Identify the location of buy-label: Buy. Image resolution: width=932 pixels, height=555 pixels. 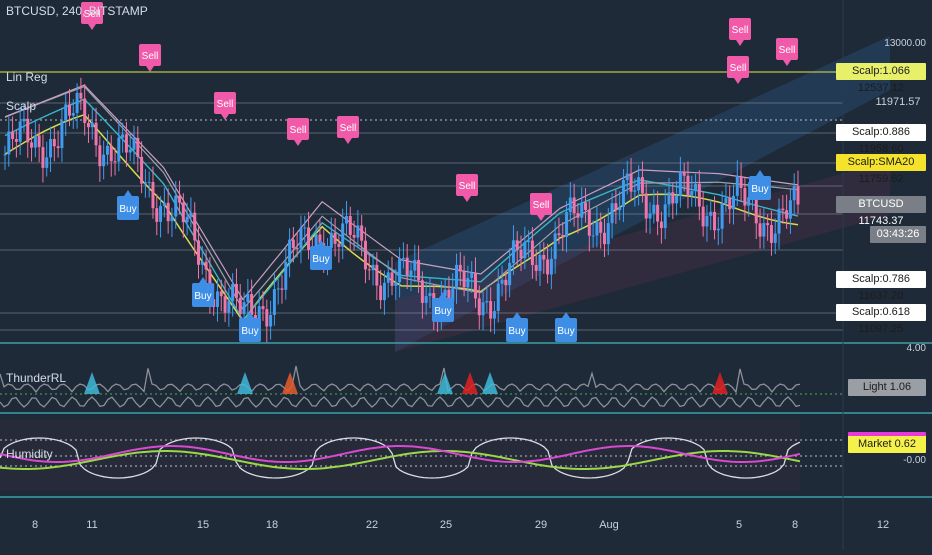
(565, 331).